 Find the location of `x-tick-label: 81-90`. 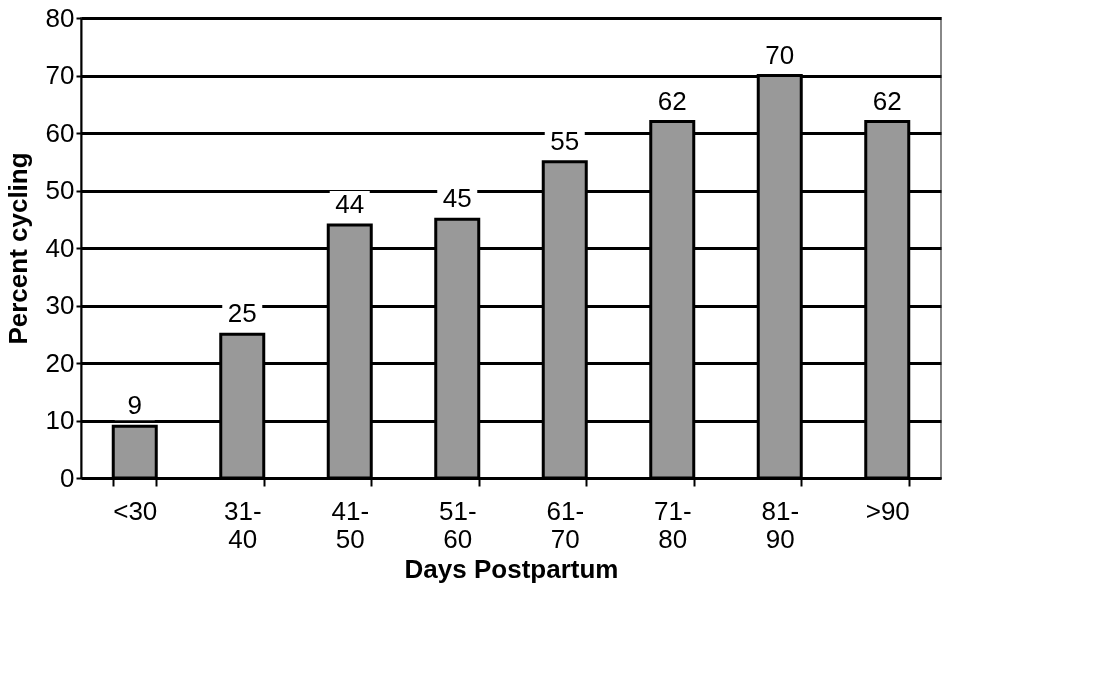

x-tick-label: 81-90 is located at coordinates (780, 524).